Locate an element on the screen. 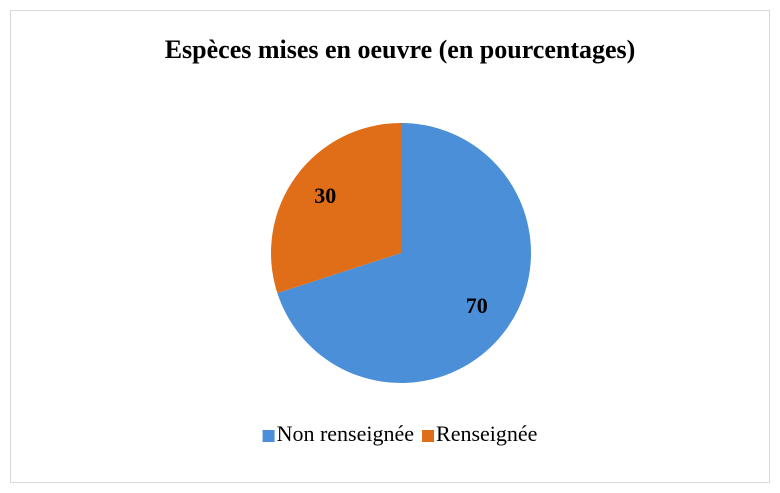  legend-label: Renseignée is located at coordinates (486, 433).